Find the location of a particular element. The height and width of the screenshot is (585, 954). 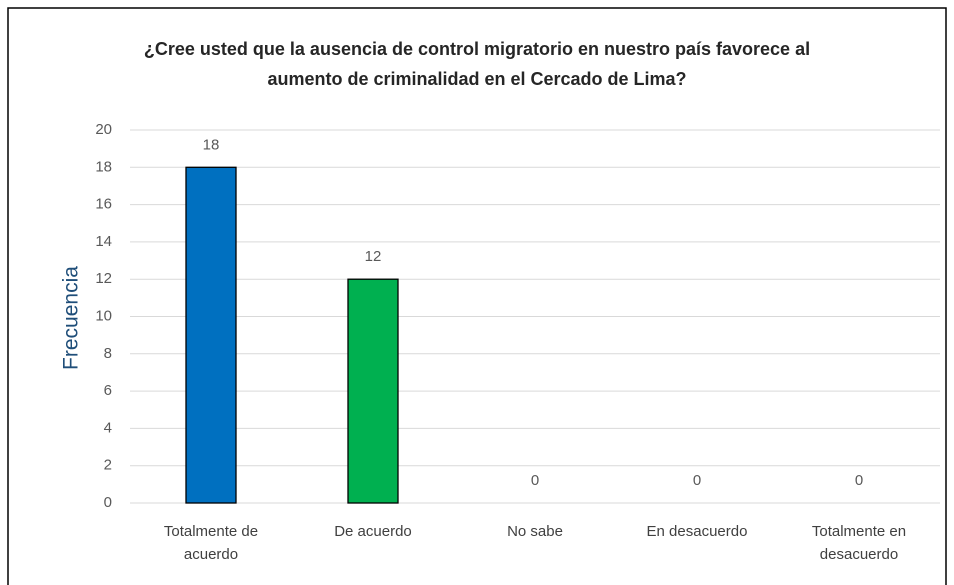

x-tick-label: De acuerdo is located at coordinates (373, 531).